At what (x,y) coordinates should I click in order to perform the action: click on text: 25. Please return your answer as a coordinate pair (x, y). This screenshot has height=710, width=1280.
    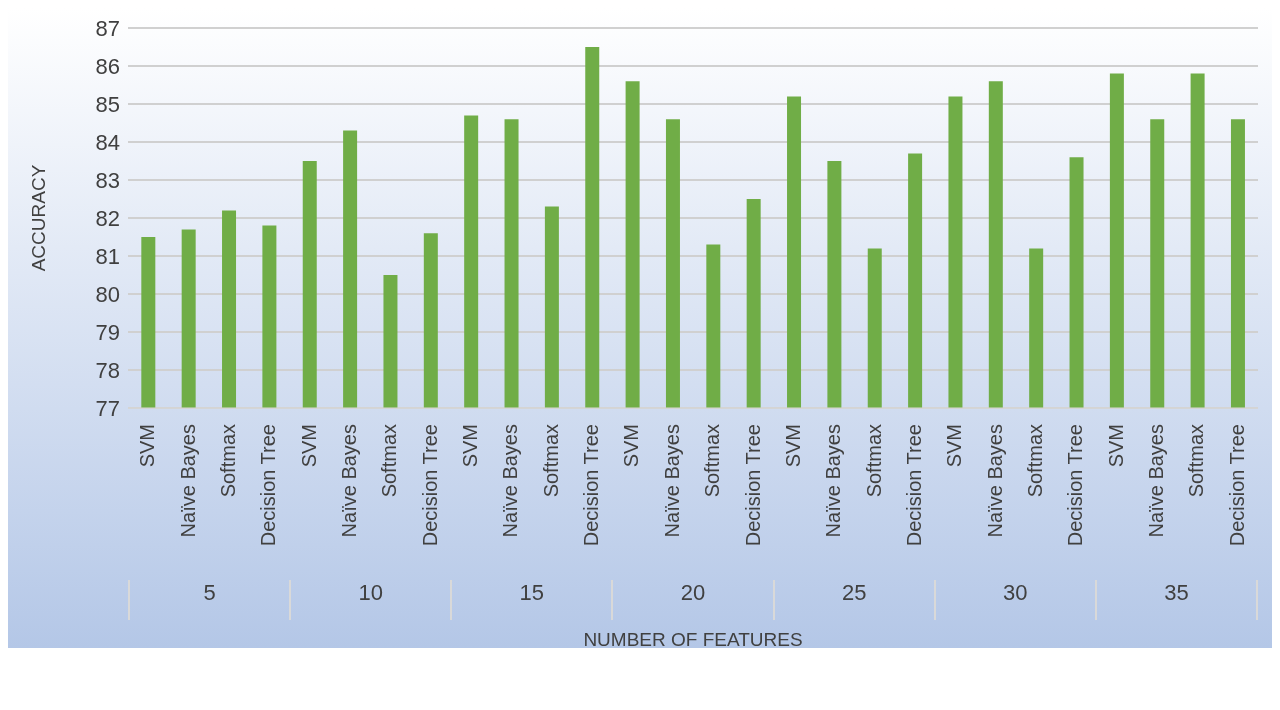
    Looking at the image, I should click on (853, 600).